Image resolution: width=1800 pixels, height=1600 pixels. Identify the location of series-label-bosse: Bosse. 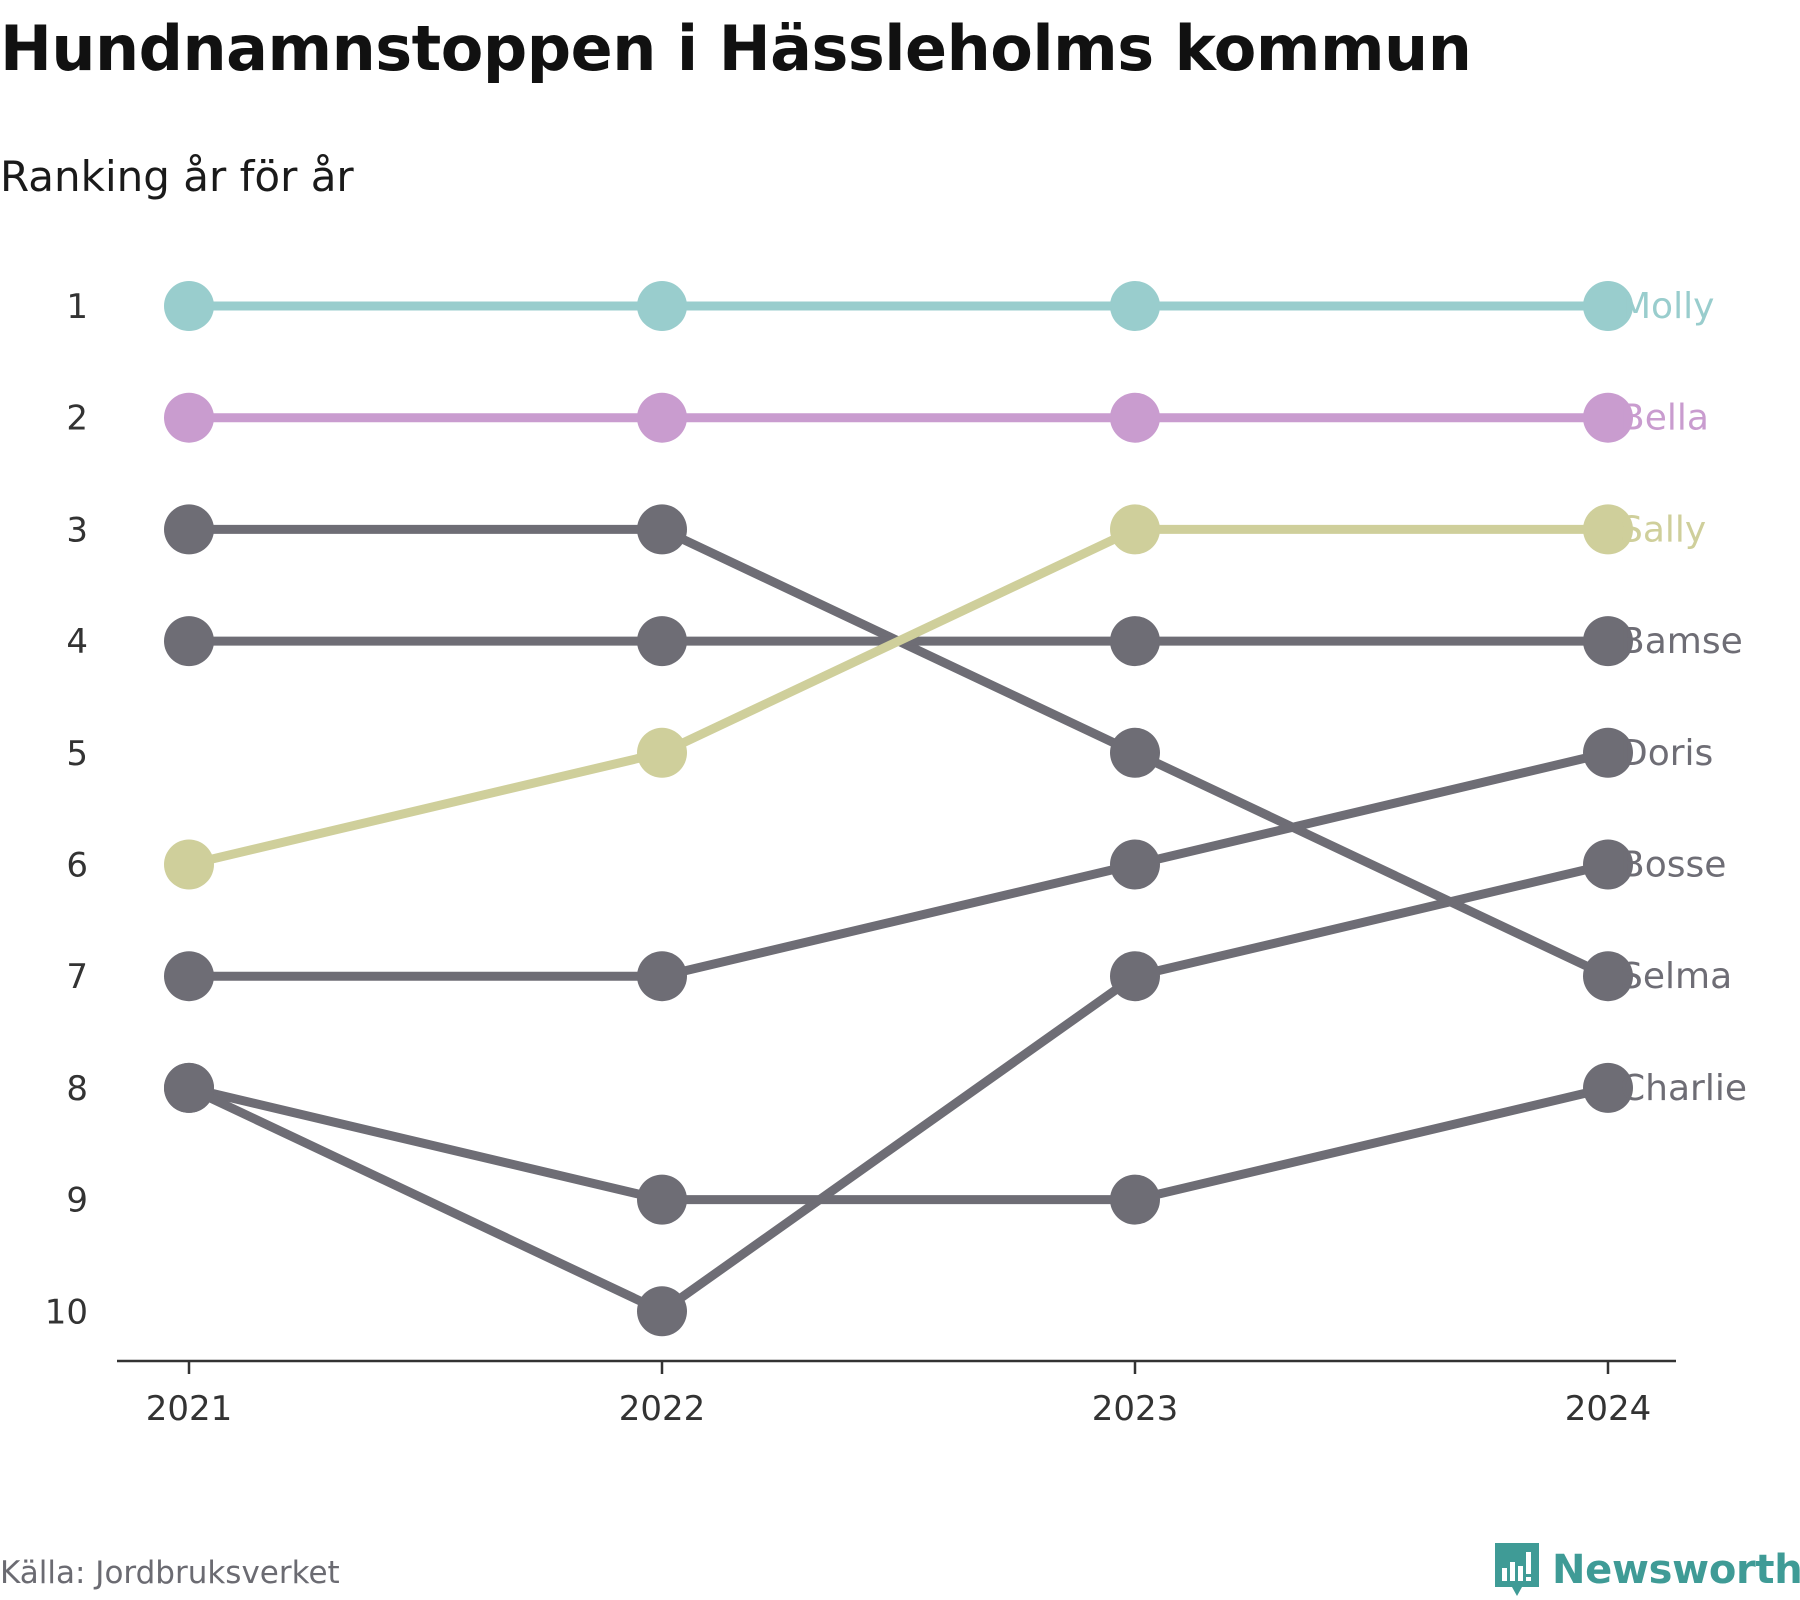
(1673, 865).